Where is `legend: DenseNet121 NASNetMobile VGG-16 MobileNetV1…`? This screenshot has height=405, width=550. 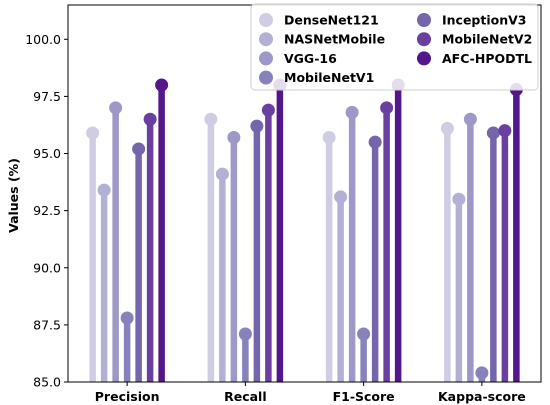 legend: DenseNet121 NASNetMobile VGG-16 MobileNetV1… is located at coordinates (394, 47).